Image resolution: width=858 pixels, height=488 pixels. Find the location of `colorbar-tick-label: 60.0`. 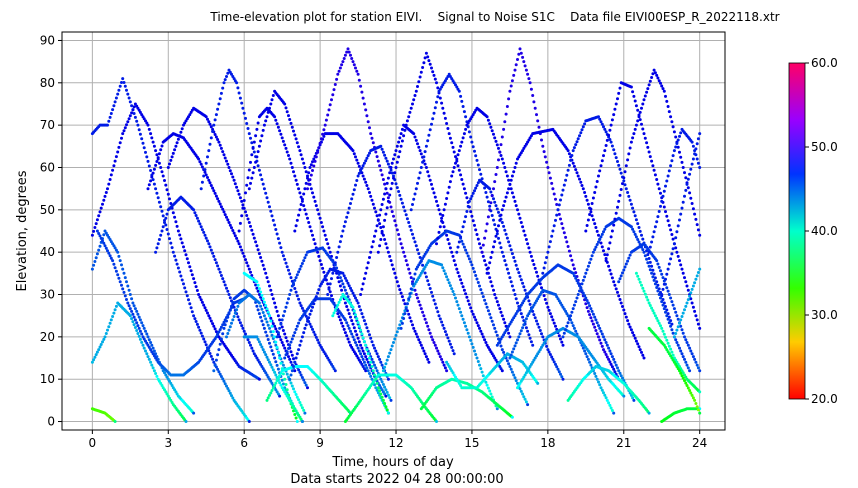

colorbar-tick-label: 60.0 is located at coordinates (824, 63).